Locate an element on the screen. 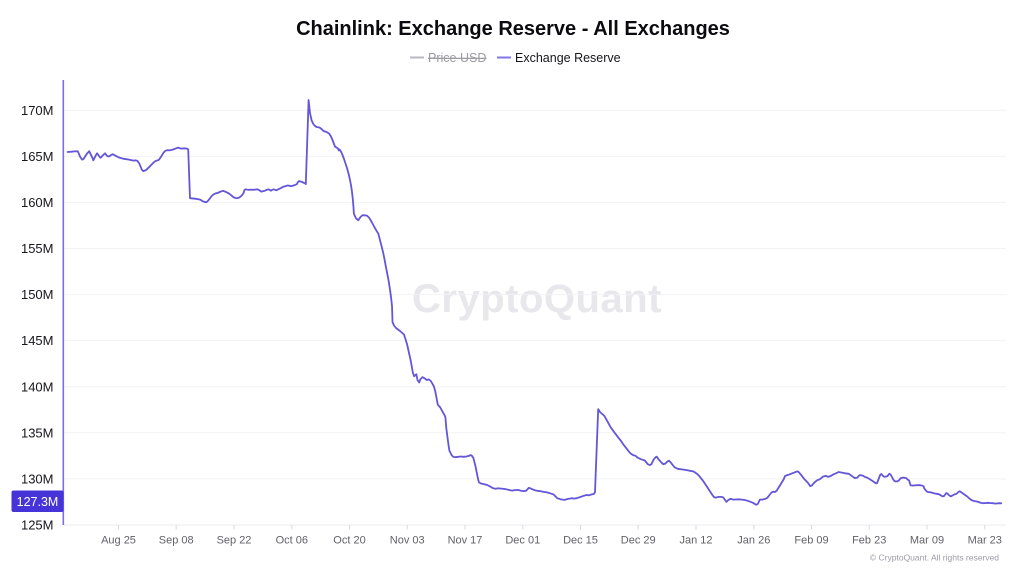  svg-text: Exchange Reserve is located at coordinates (568, 58).